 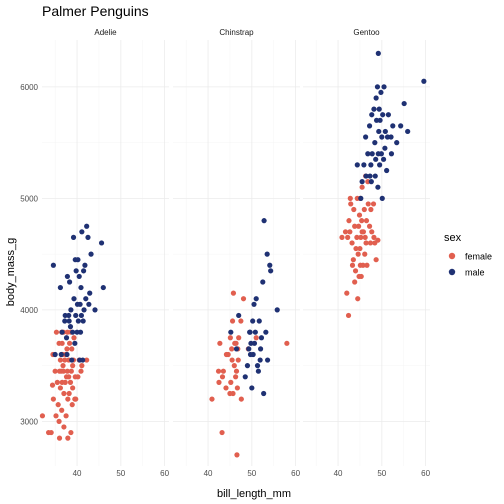 I want to click on x-tick-label: 40, so click(x=77, y=473).